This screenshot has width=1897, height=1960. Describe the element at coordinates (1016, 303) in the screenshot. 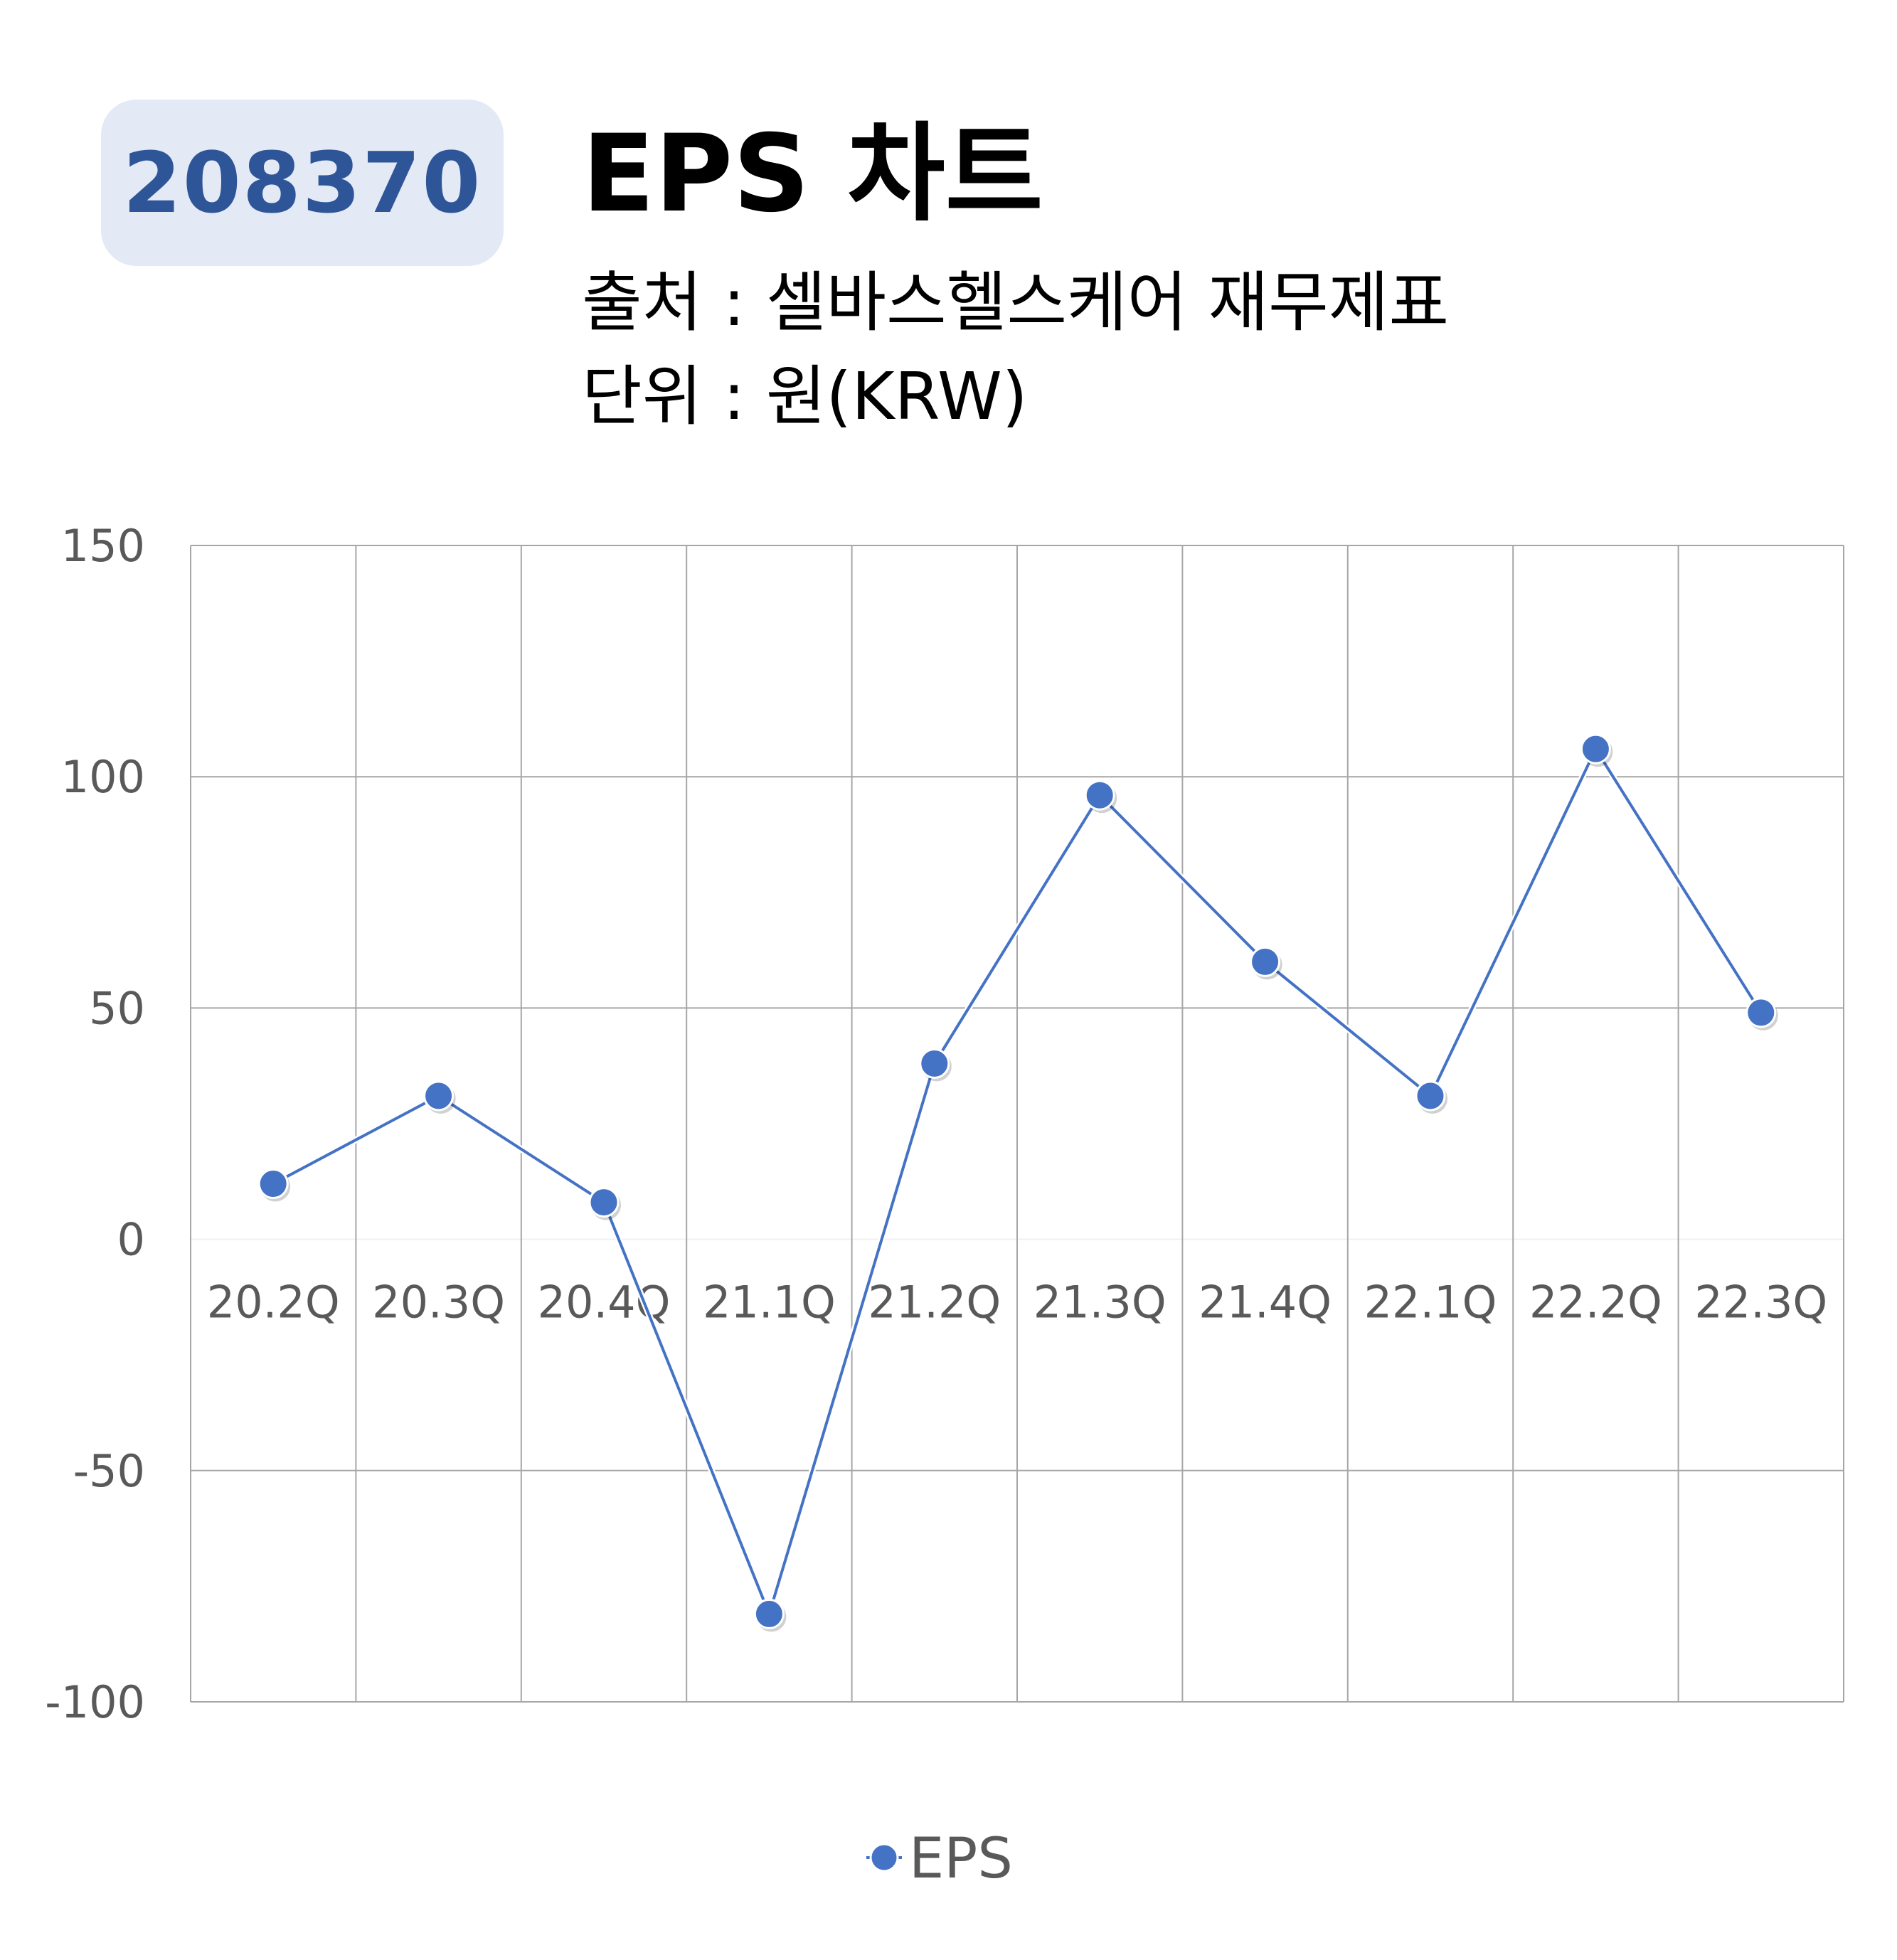

I see `source-line: 출처 : 셀바스헬스케어 재무제표` at that location.